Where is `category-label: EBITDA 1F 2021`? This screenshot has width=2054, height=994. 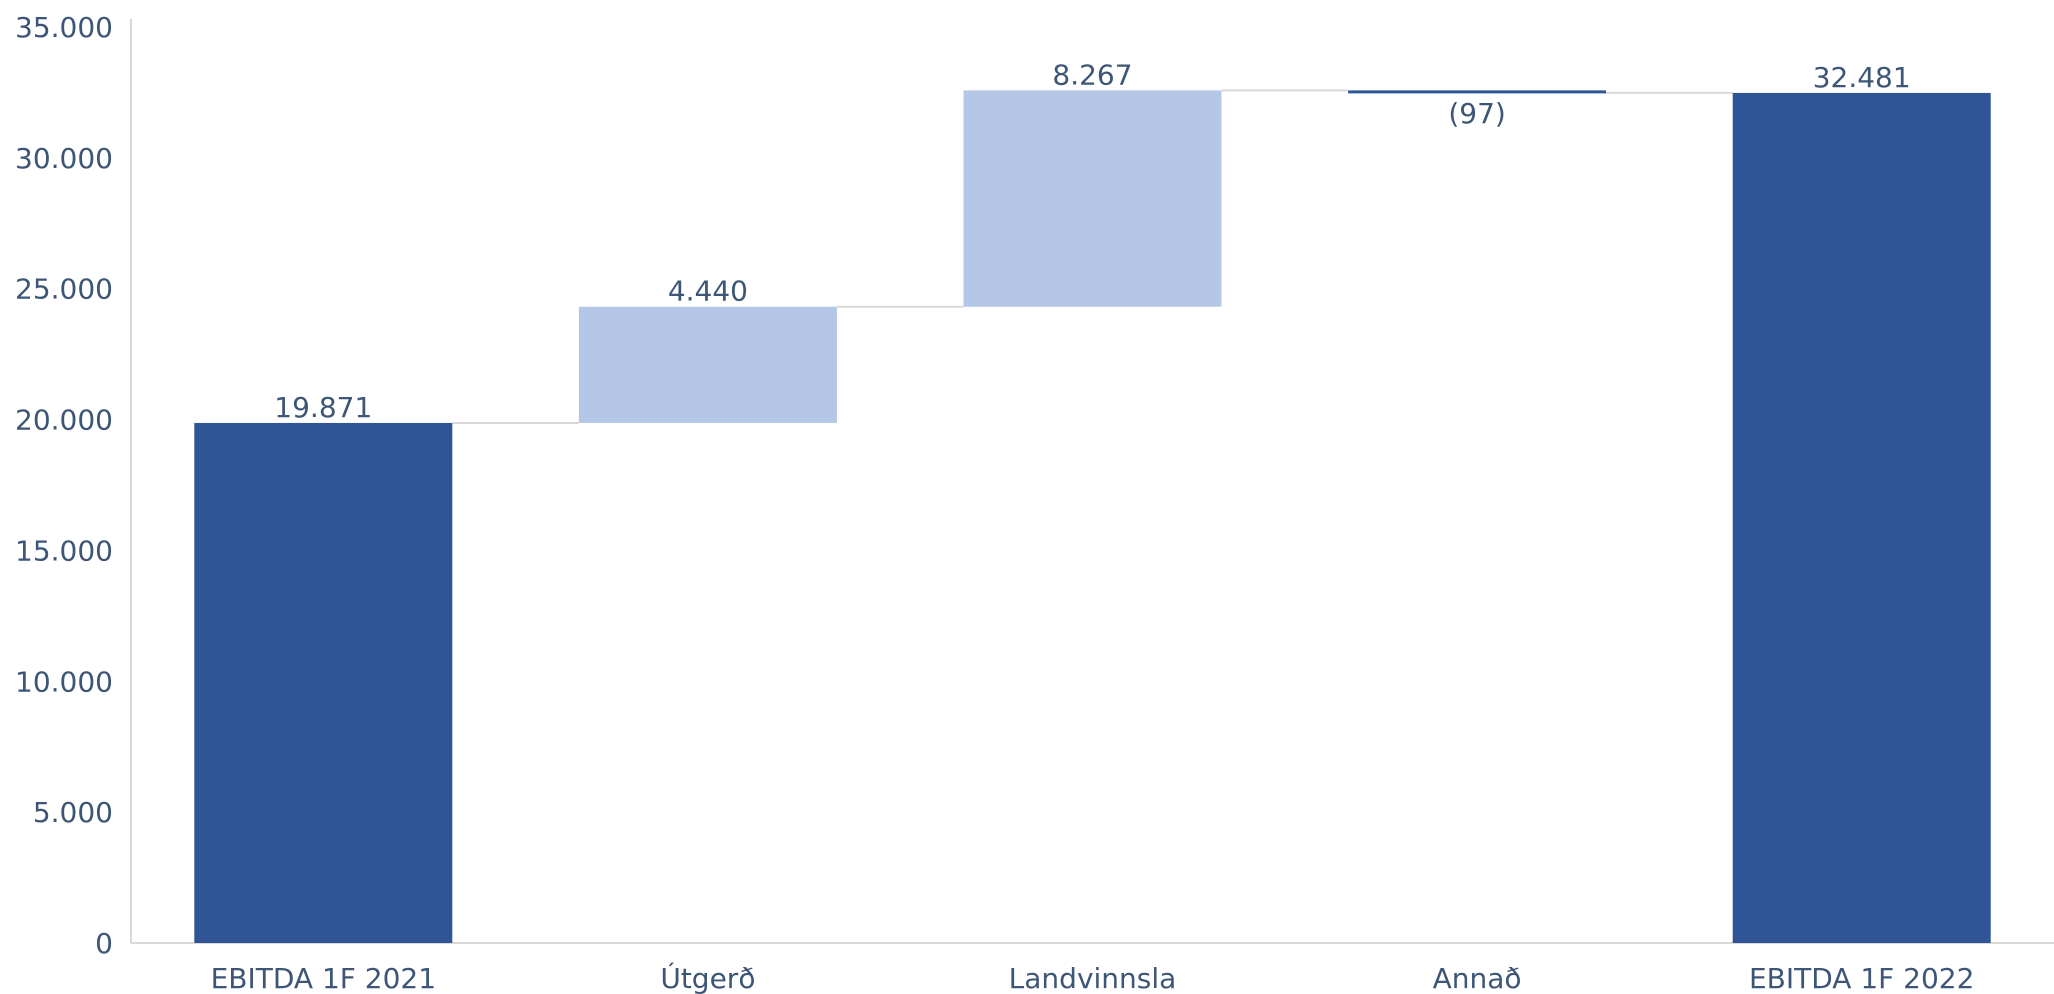 category-label: EBITDA 1F 2021 is located at coordinates (323, 978).